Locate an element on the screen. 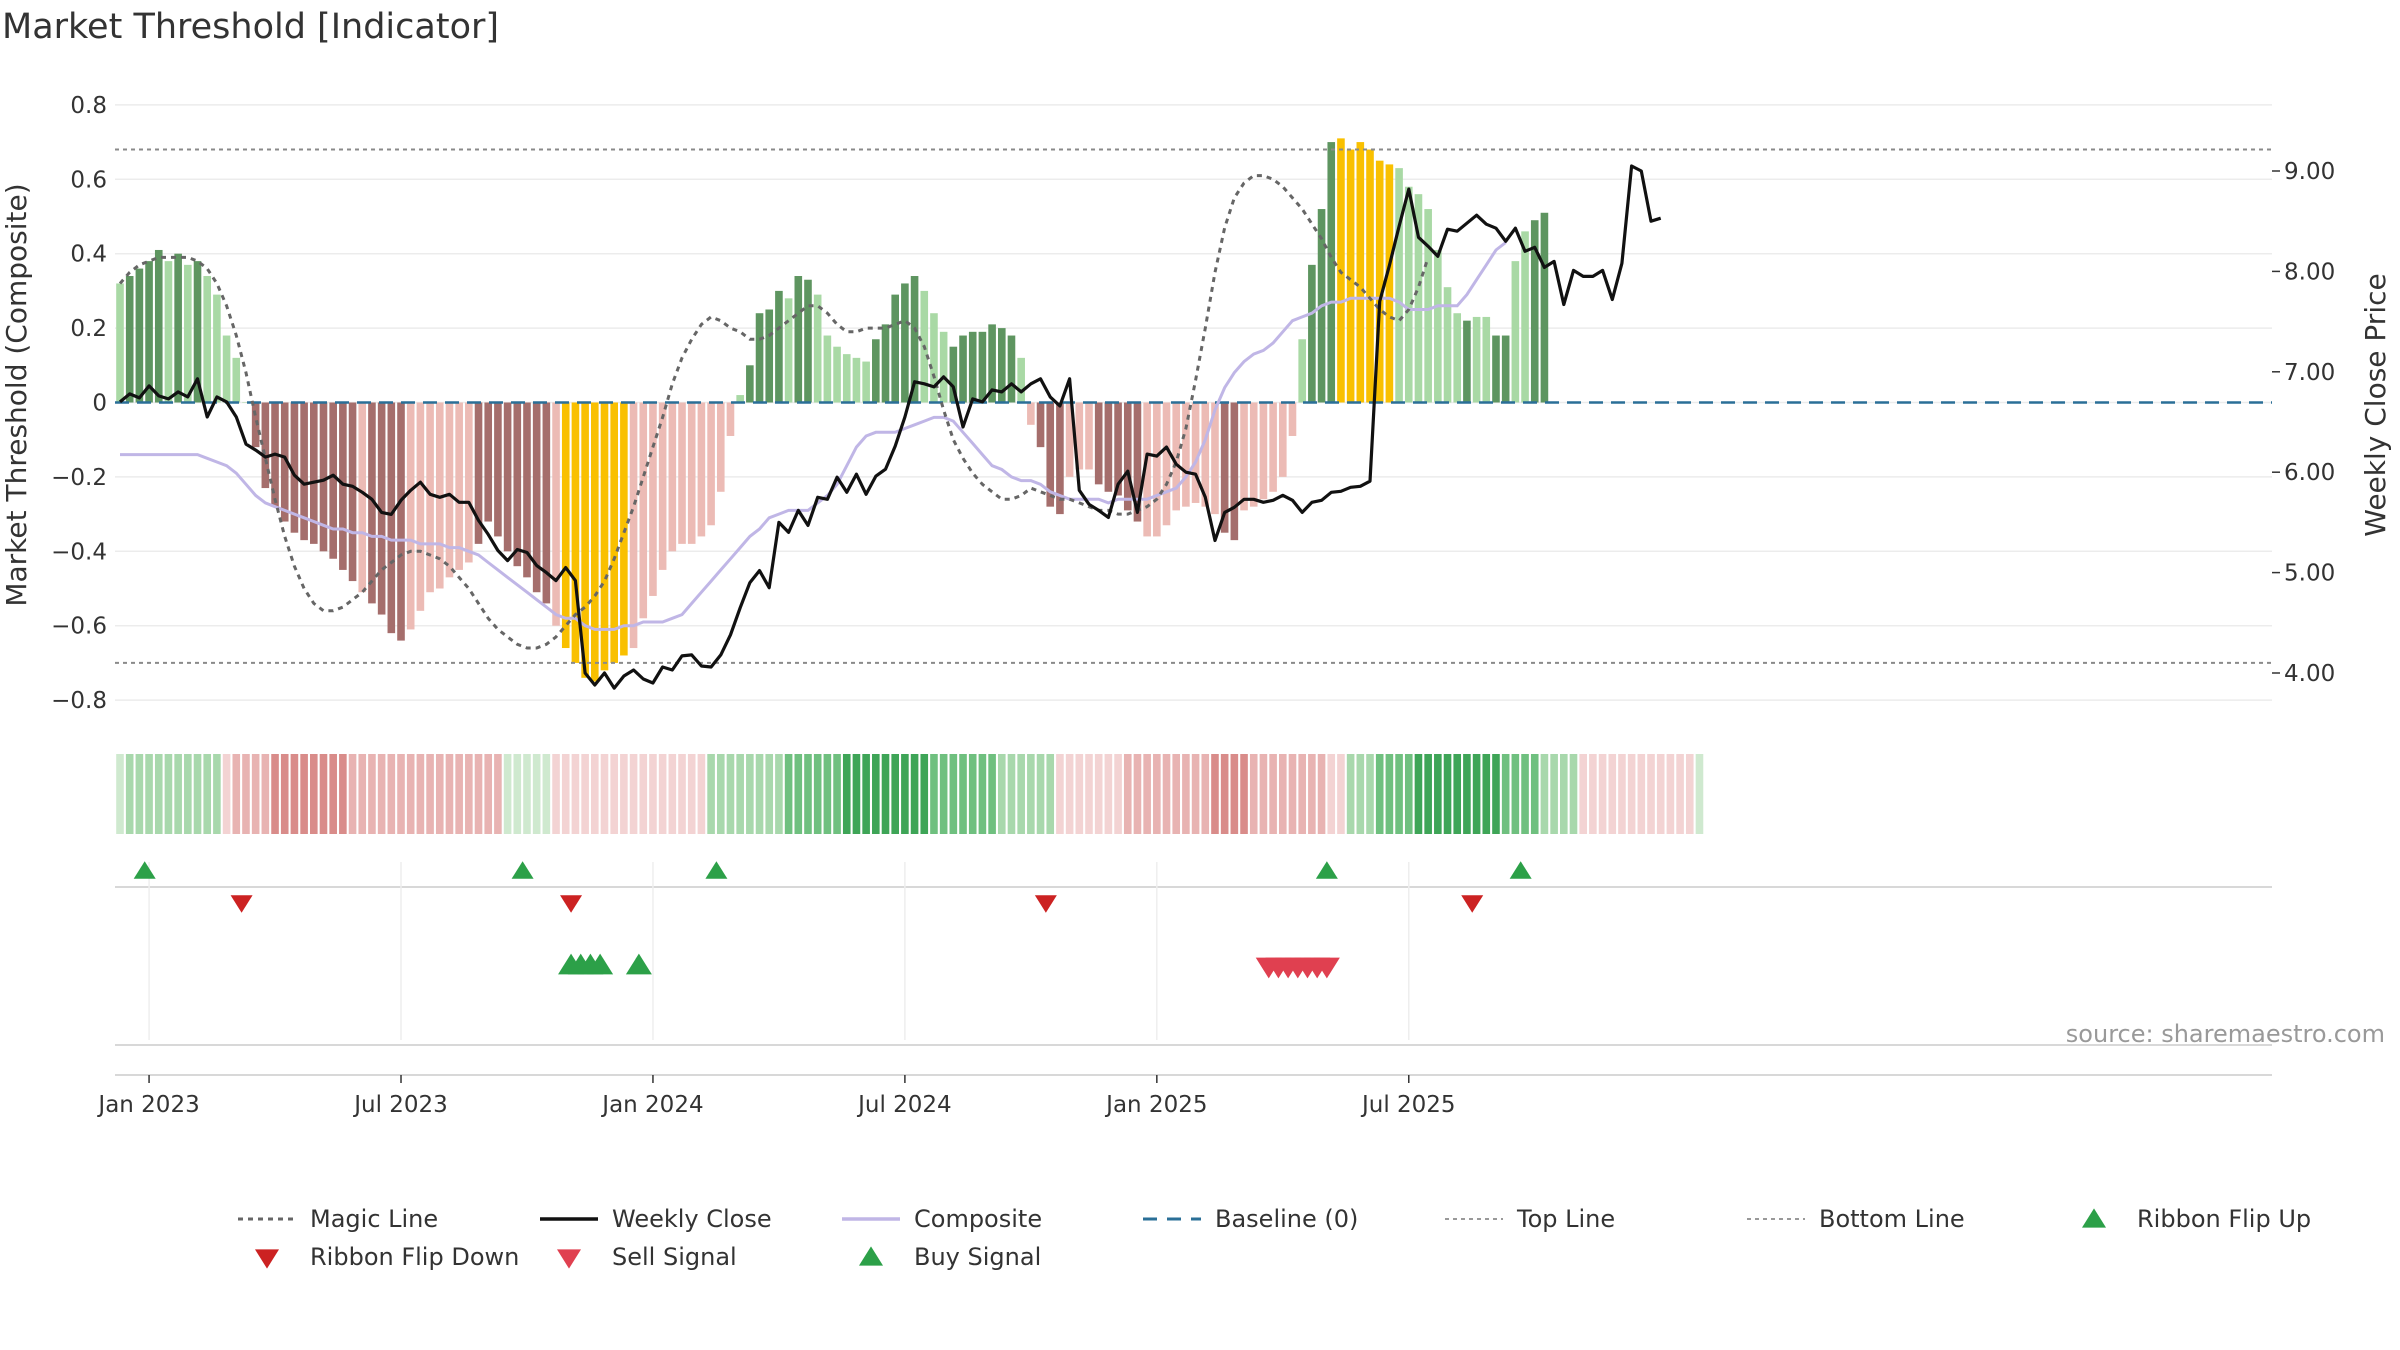 This screenshot has width=2400, height=1350. y-tick-label: 0 is located at coordinates (99, 404).